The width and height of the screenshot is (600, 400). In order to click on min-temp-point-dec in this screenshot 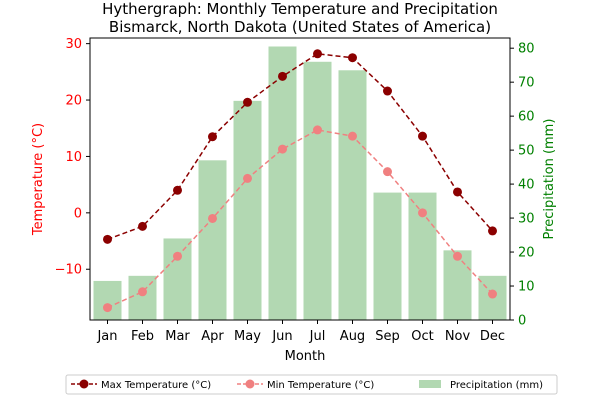, I will do `click(492, 294)`.